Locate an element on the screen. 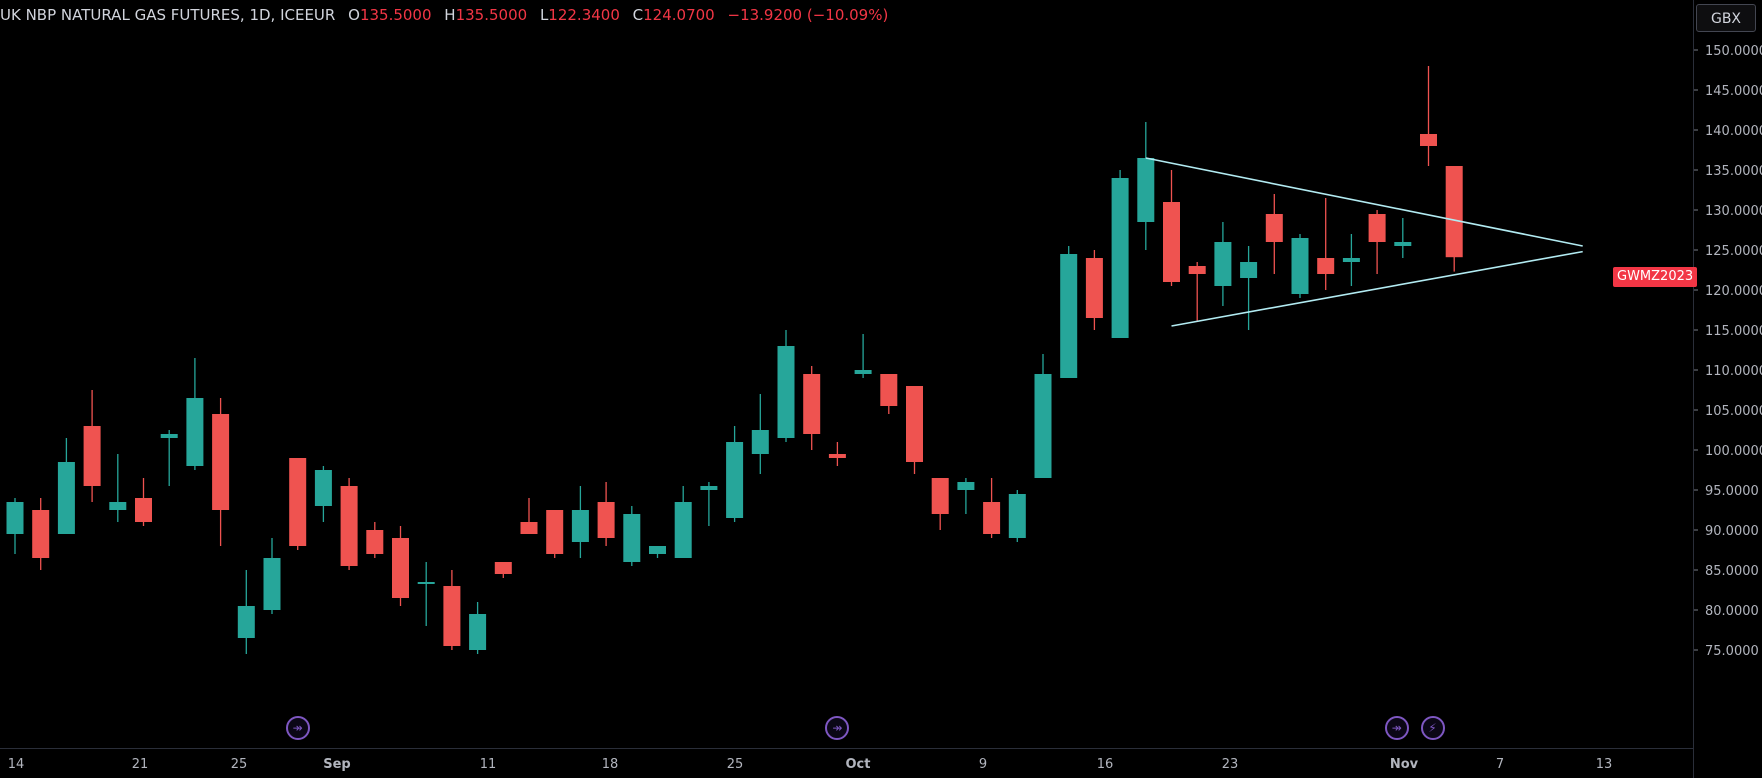  price-tick-label: 95.0000 is located at coordinates (1732, 491).